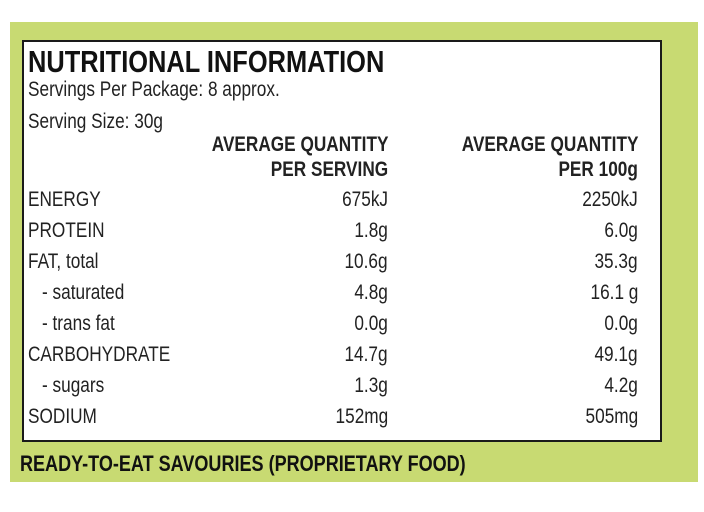  What do you see at coordinates (616, 261) in the screenshot?
I see `per-100g-value: 35.3g` at bounding box center [616, 261].